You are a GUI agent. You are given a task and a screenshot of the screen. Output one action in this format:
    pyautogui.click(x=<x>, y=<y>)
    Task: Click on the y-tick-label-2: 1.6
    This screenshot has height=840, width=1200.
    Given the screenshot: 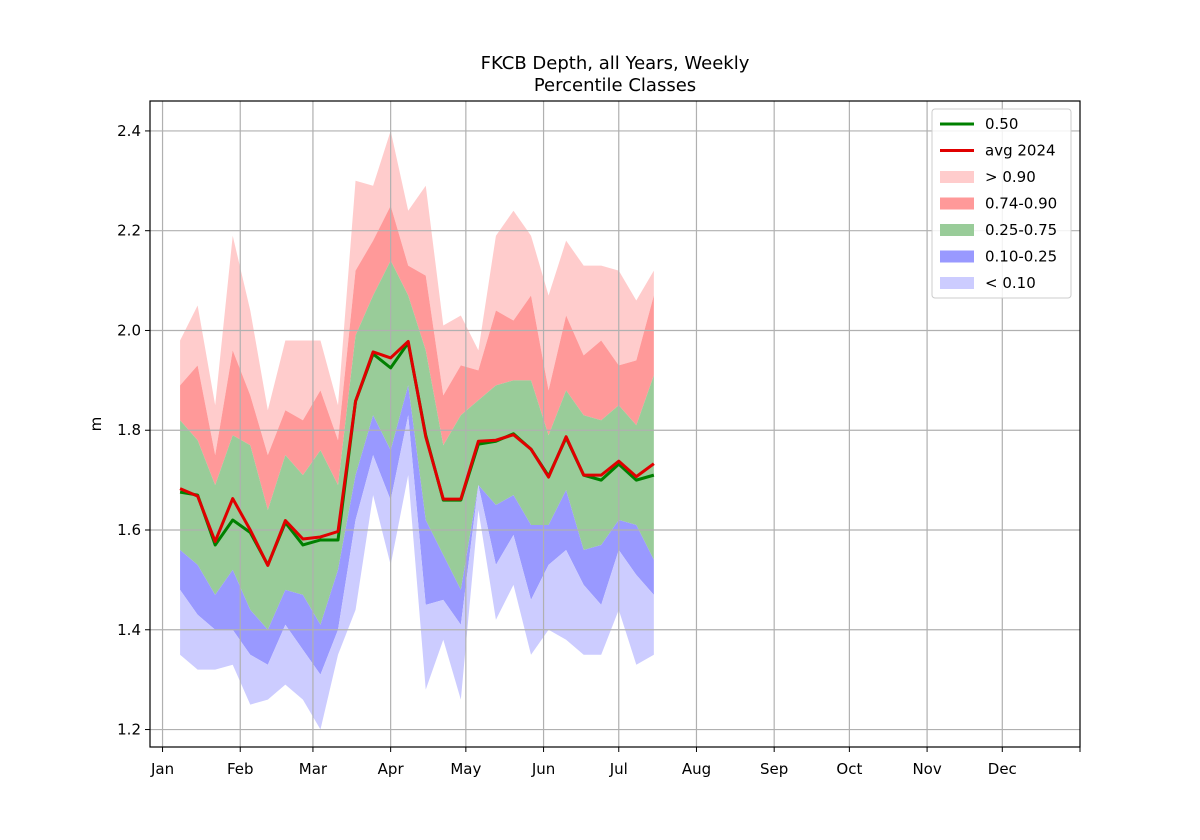 What is the action you would take?
    pyautogui.click(x=129, y=530)
    